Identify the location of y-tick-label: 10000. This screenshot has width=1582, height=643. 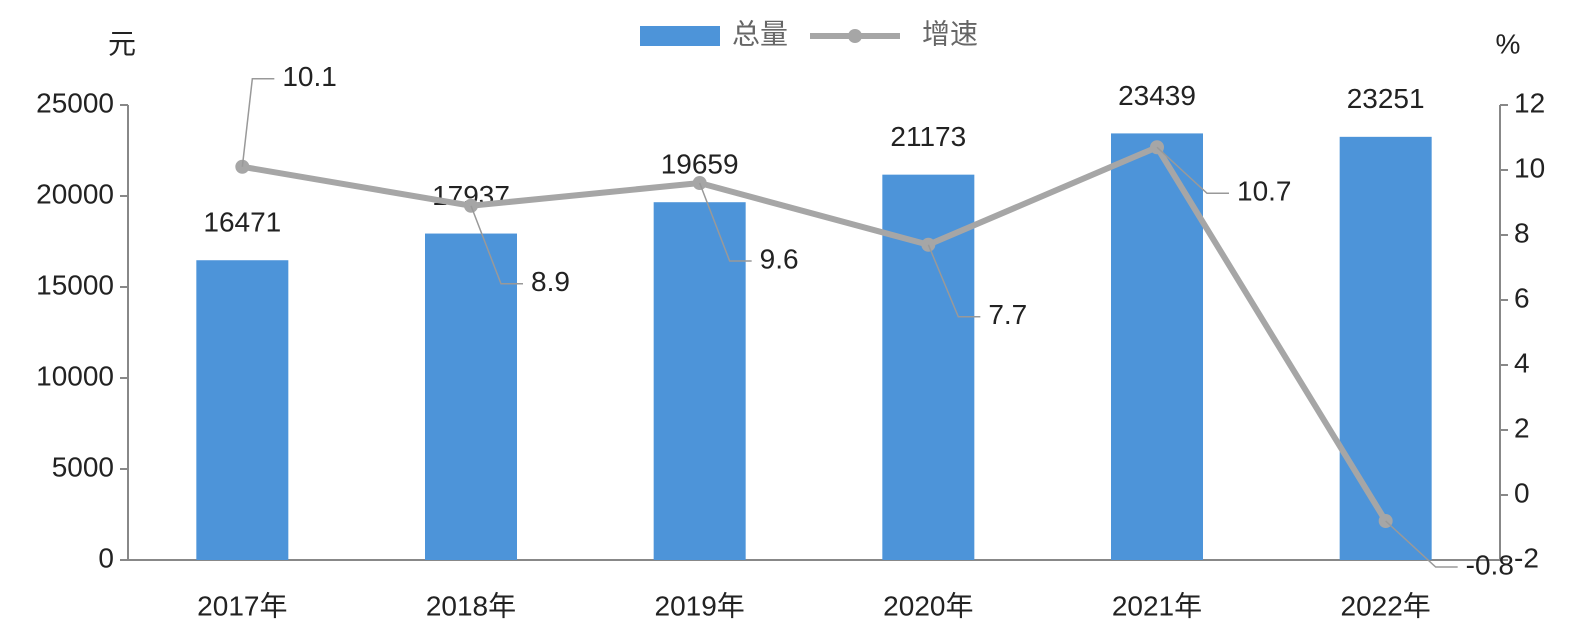
(75, 375).